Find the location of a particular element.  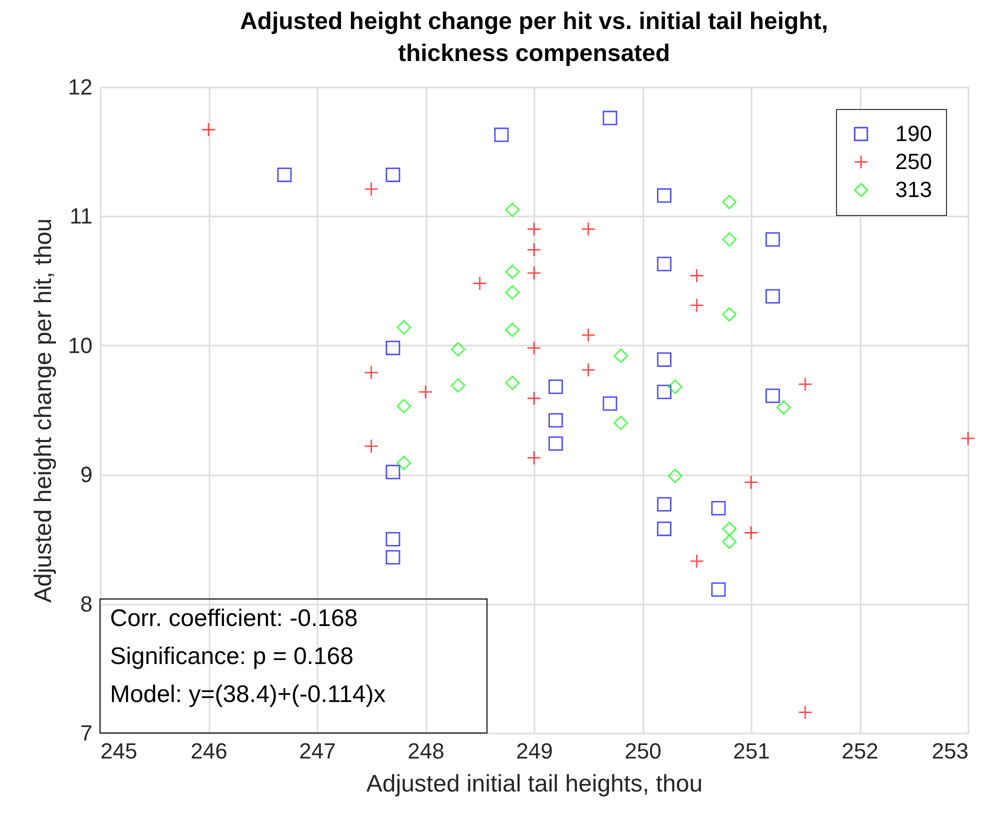

annotation: Model: y=(38.4)+(-0.114)x is located at coordinates (248, 694).